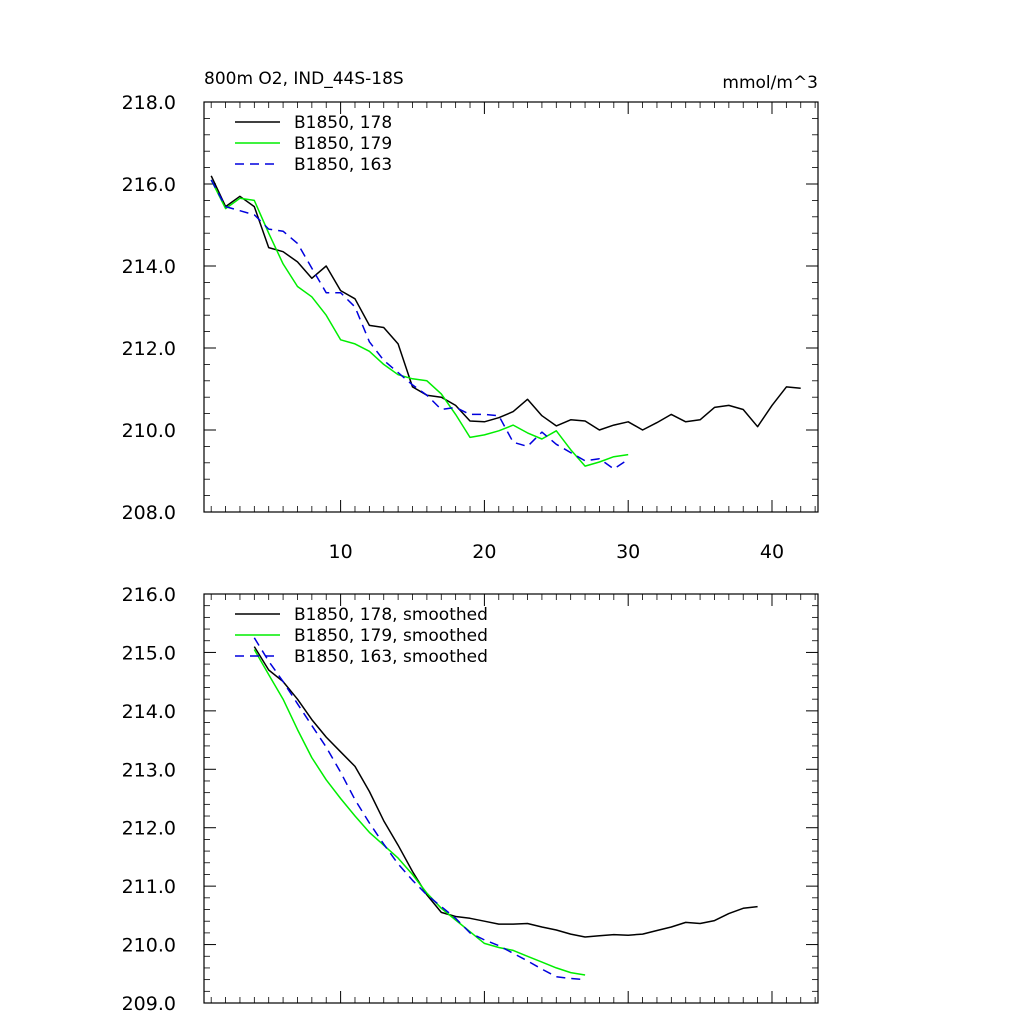  What do you see at coordinates (391, 657) in the screenshot?
I see `legend-label: B1850, 163, smoothed` at bounding box center [391, 657].